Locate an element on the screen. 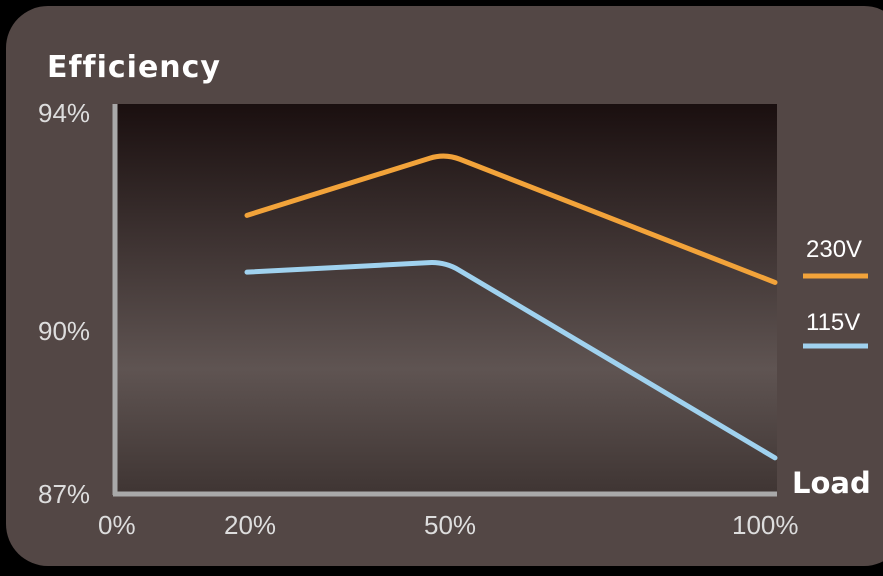 This screenshot has height=576, width=883. y-tick-label: 90% is located at coordinates (64, 331).